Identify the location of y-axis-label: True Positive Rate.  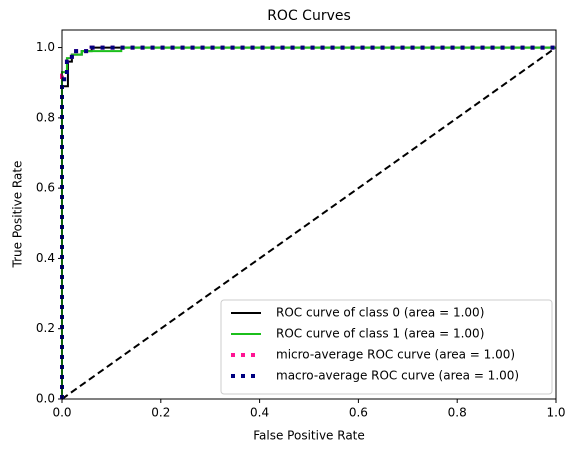
(18, 215).